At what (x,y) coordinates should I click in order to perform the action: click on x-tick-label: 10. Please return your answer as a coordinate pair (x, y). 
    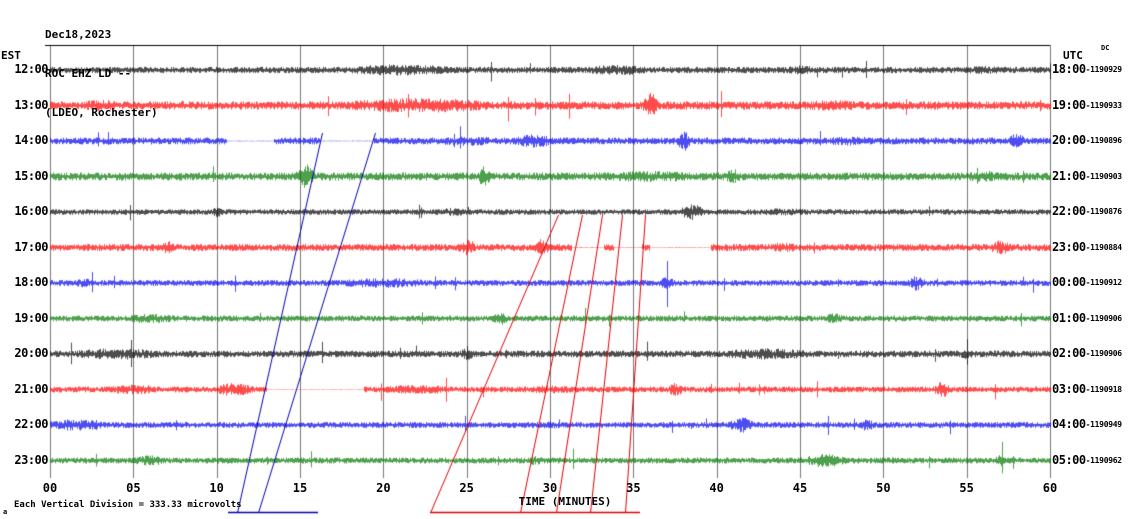
    Looking at the image, I should click on (216, 488).